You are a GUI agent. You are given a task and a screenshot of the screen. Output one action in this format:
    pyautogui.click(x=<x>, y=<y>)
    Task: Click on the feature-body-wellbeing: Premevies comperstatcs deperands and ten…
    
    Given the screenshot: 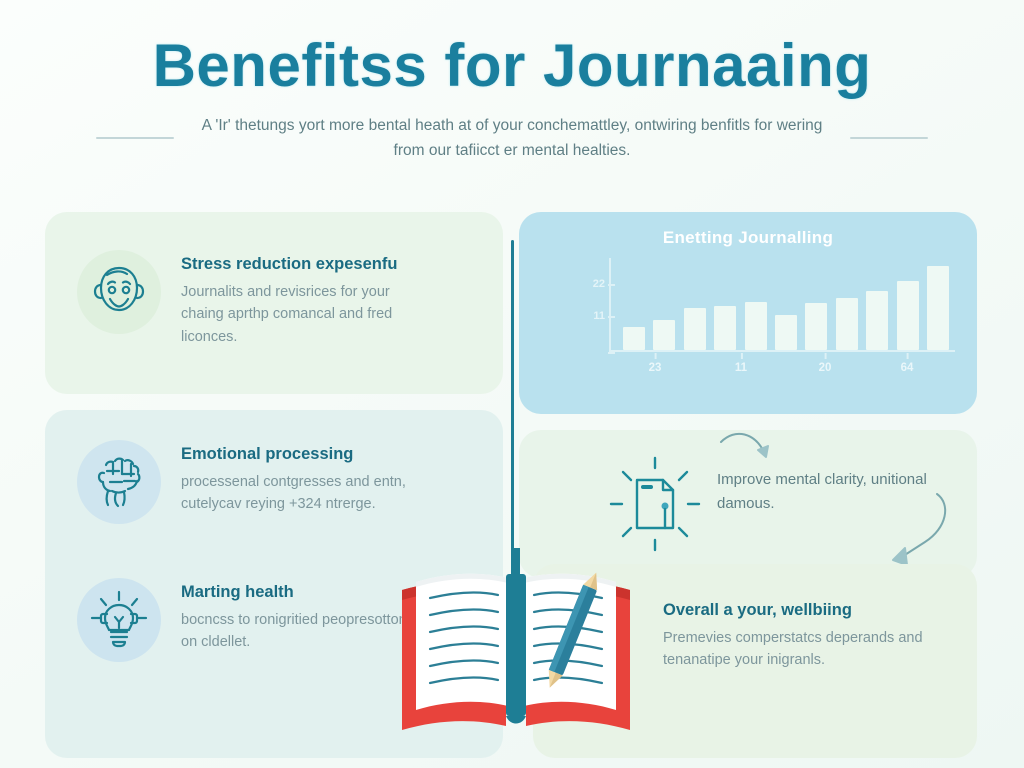 What is the action you would take?
    pyautogui.click(x=793, y=649)
    